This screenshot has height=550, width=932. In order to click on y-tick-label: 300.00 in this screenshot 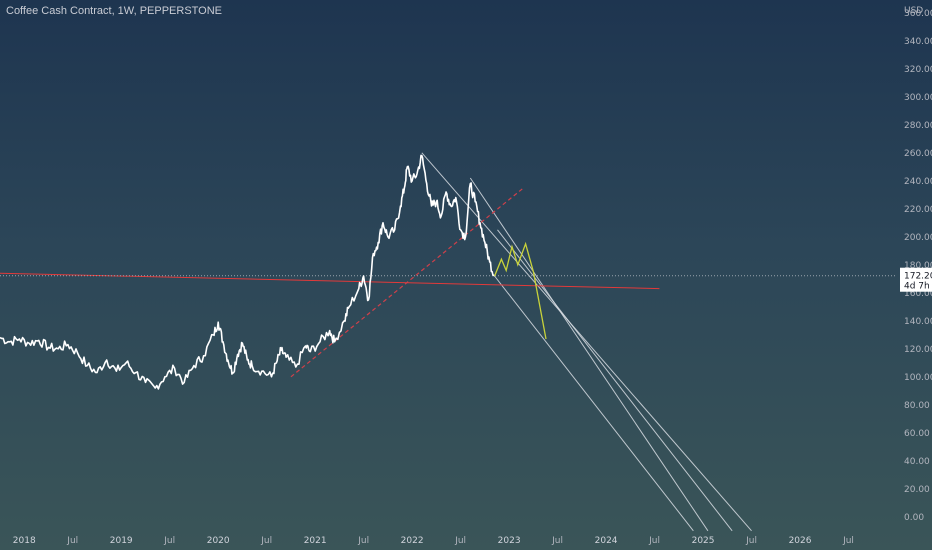, I will do `click(918, 98)`.